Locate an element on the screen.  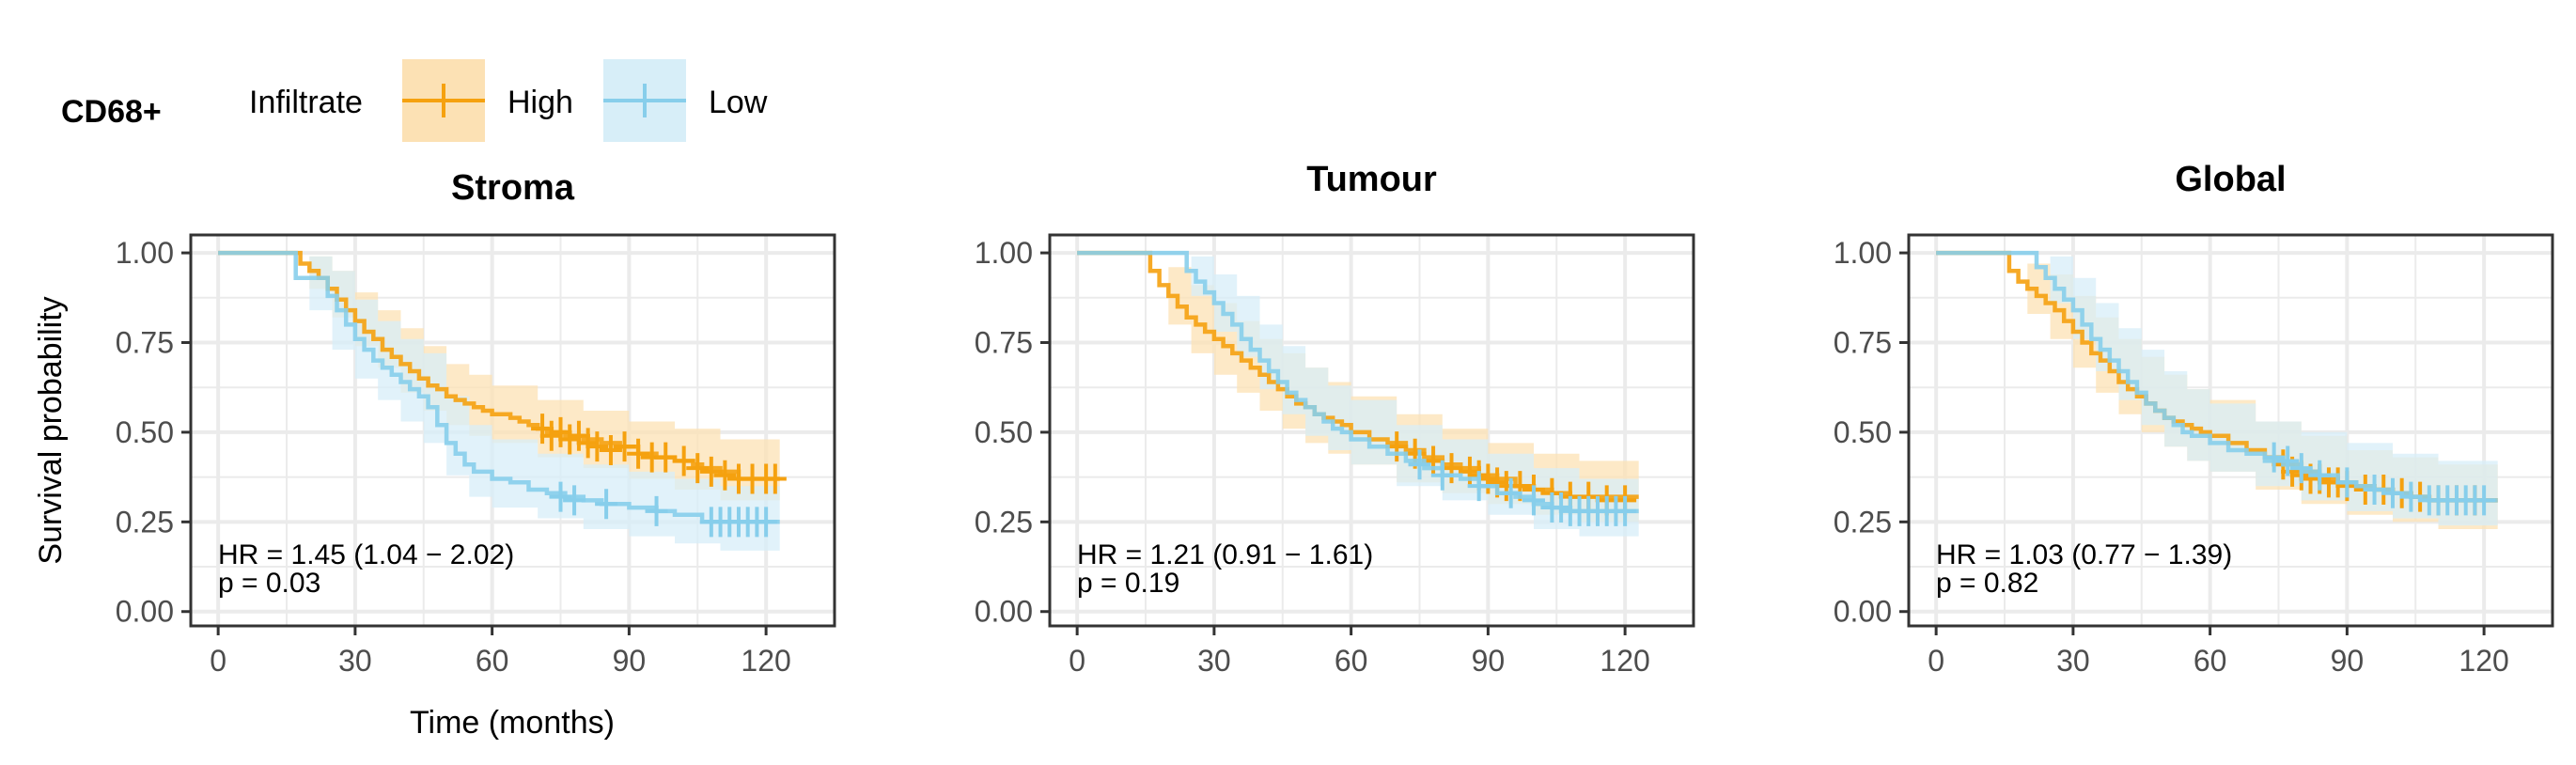
panel-title: Stroma is located at coordinates (513, 188).